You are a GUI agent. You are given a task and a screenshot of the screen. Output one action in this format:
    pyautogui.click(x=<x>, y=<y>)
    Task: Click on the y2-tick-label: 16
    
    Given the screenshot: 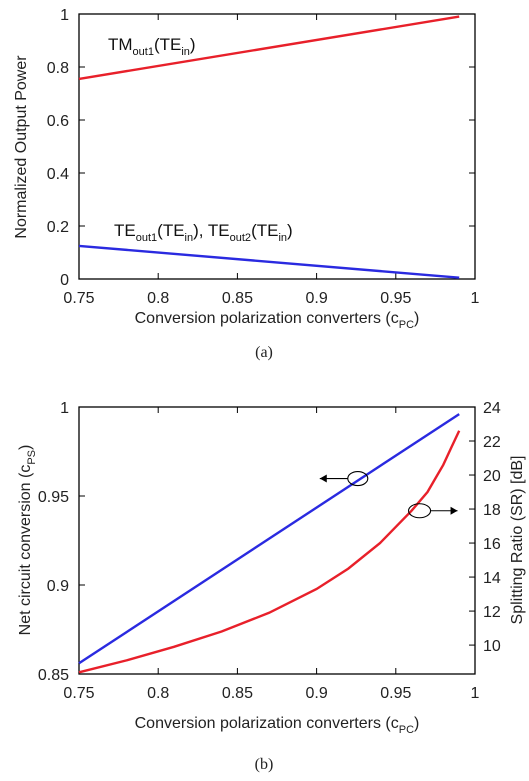 What is the action you would take?
    pyautogui.click(x=492, y=544)
    